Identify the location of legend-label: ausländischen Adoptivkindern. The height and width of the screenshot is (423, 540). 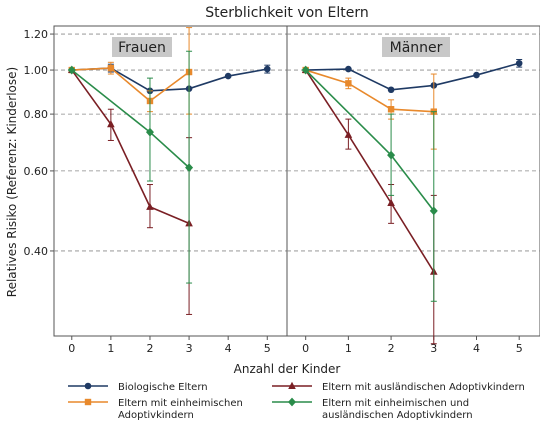
(397, 415).